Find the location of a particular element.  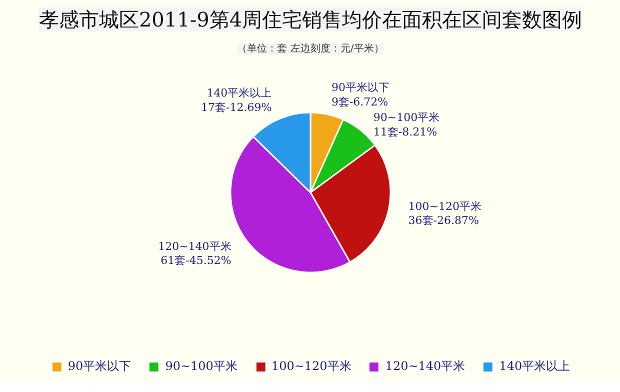

data-label: 17套-12.69% is located at coordinates (236, 107).